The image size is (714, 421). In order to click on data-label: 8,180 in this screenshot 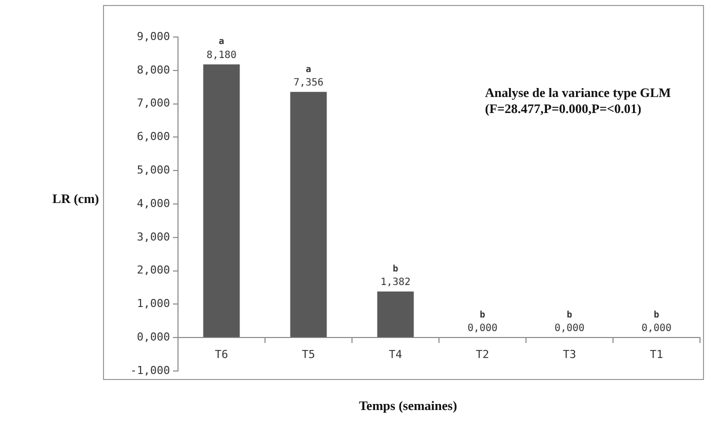, I will do `click(221, 55)`.